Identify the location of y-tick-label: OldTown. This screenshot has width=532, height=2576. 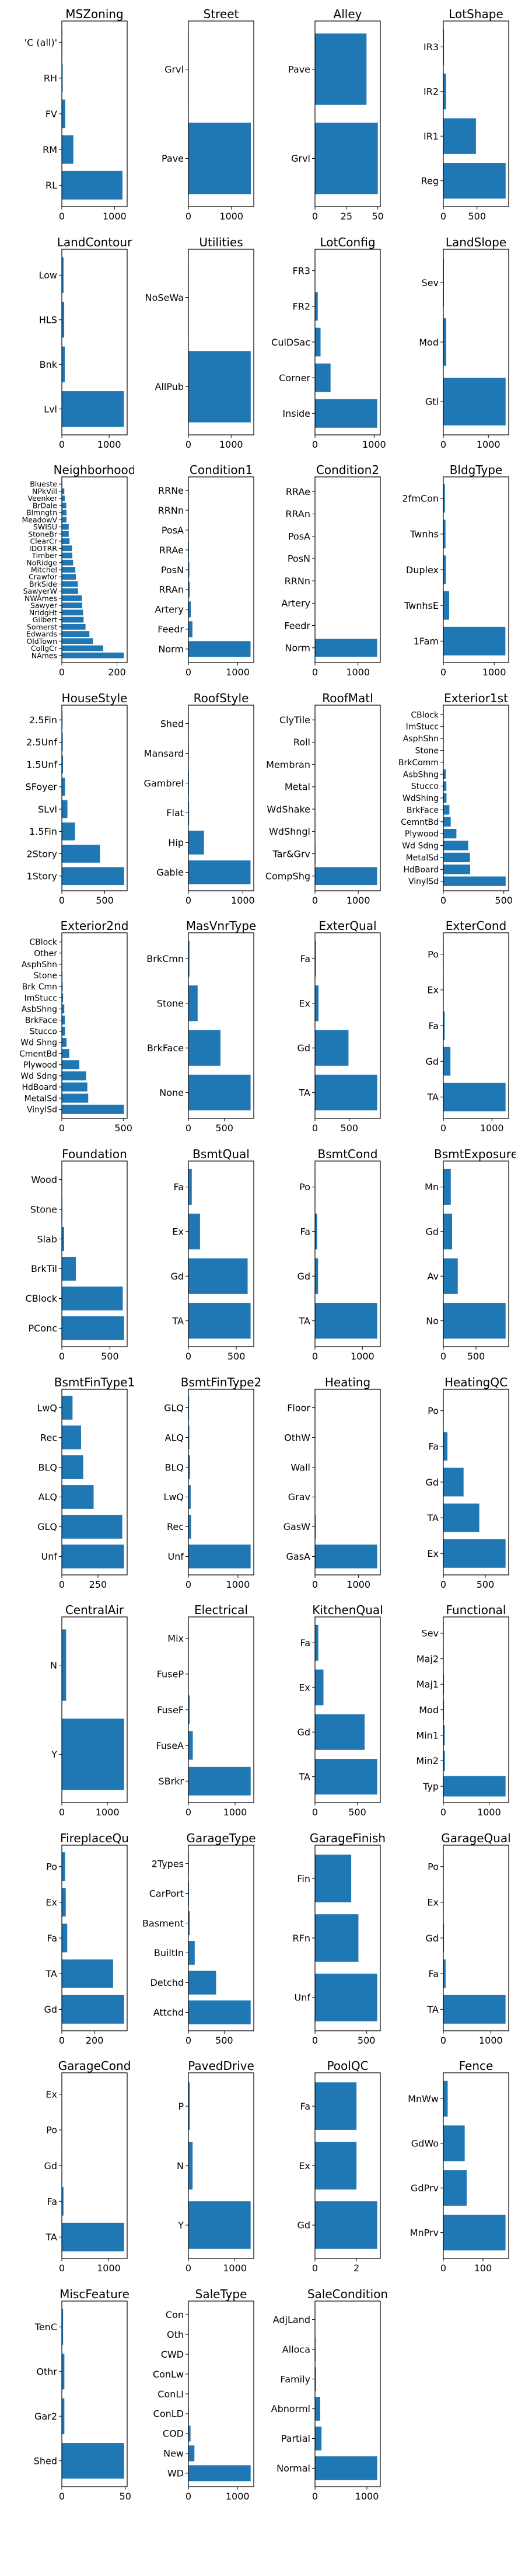
(41, 641).